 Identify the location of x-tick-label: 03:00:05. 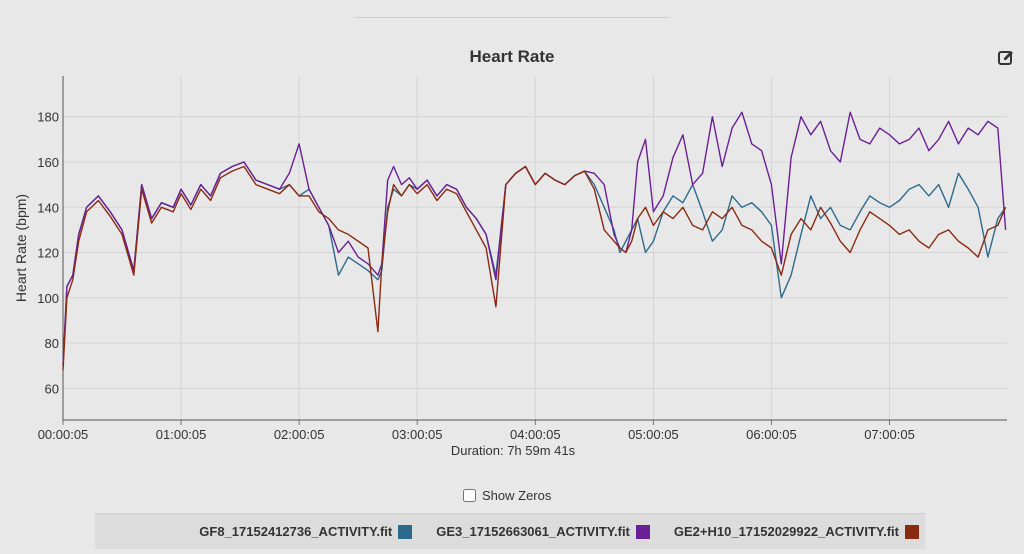
(417, 434).